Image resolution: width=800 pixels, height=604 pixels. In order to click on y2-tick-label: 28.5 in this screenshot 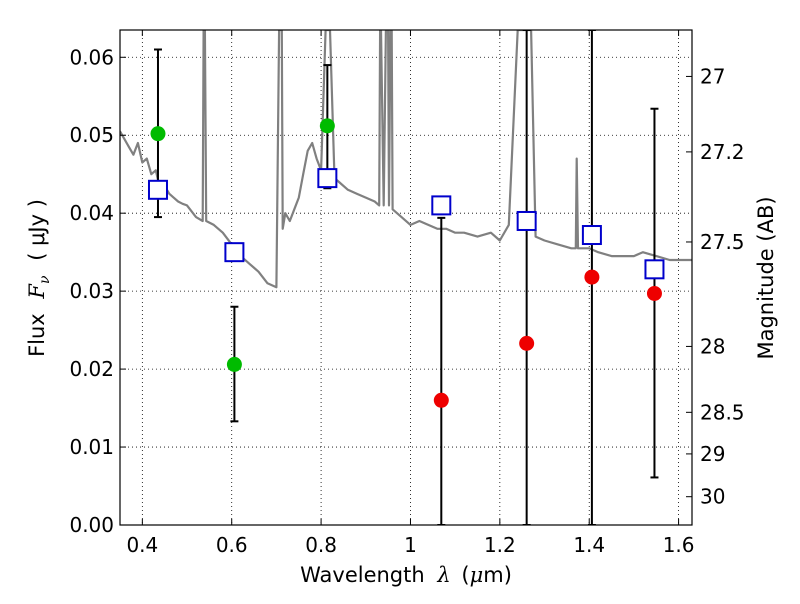, I will do `click(722, 412)`.